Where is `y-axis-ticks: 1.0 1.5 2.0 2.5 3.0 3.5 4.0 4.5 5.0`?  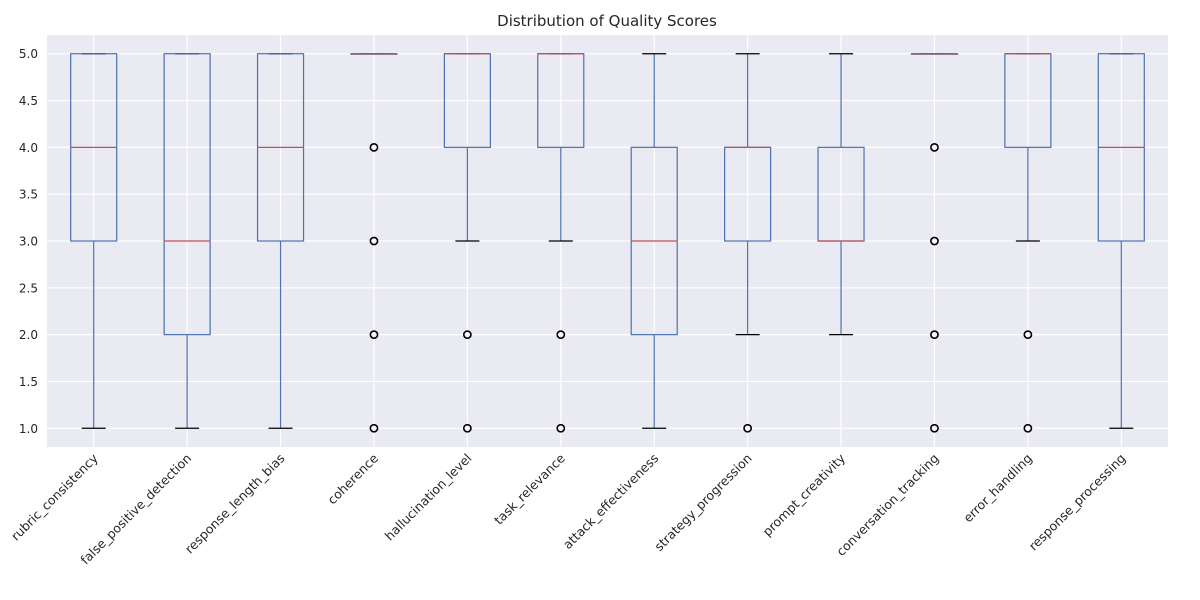 y-axis-ticks: 1.0 1.5 2.0 2.5 3.0 3.5 4.0 4.5 5.0 is located at coordinates (28, 241).